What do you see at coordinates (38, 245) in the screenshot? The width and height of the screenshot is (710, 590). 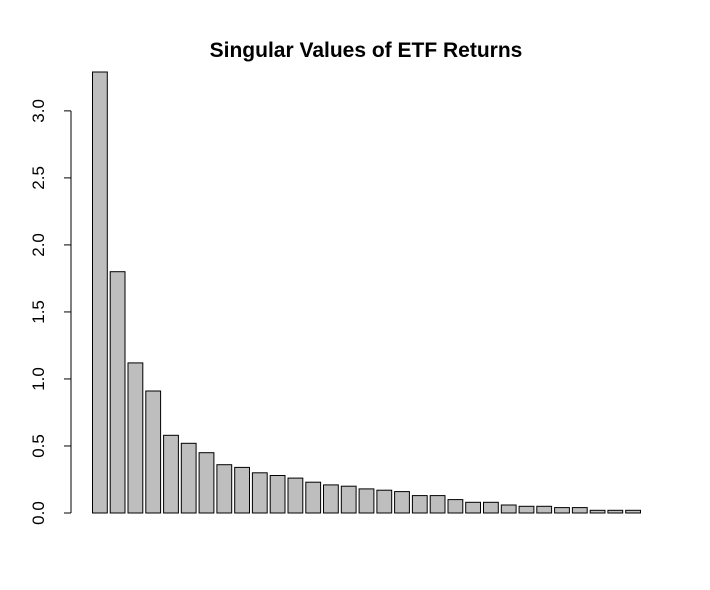 I see `y-tick-label: 2.0` at bounding box center [38, 245].